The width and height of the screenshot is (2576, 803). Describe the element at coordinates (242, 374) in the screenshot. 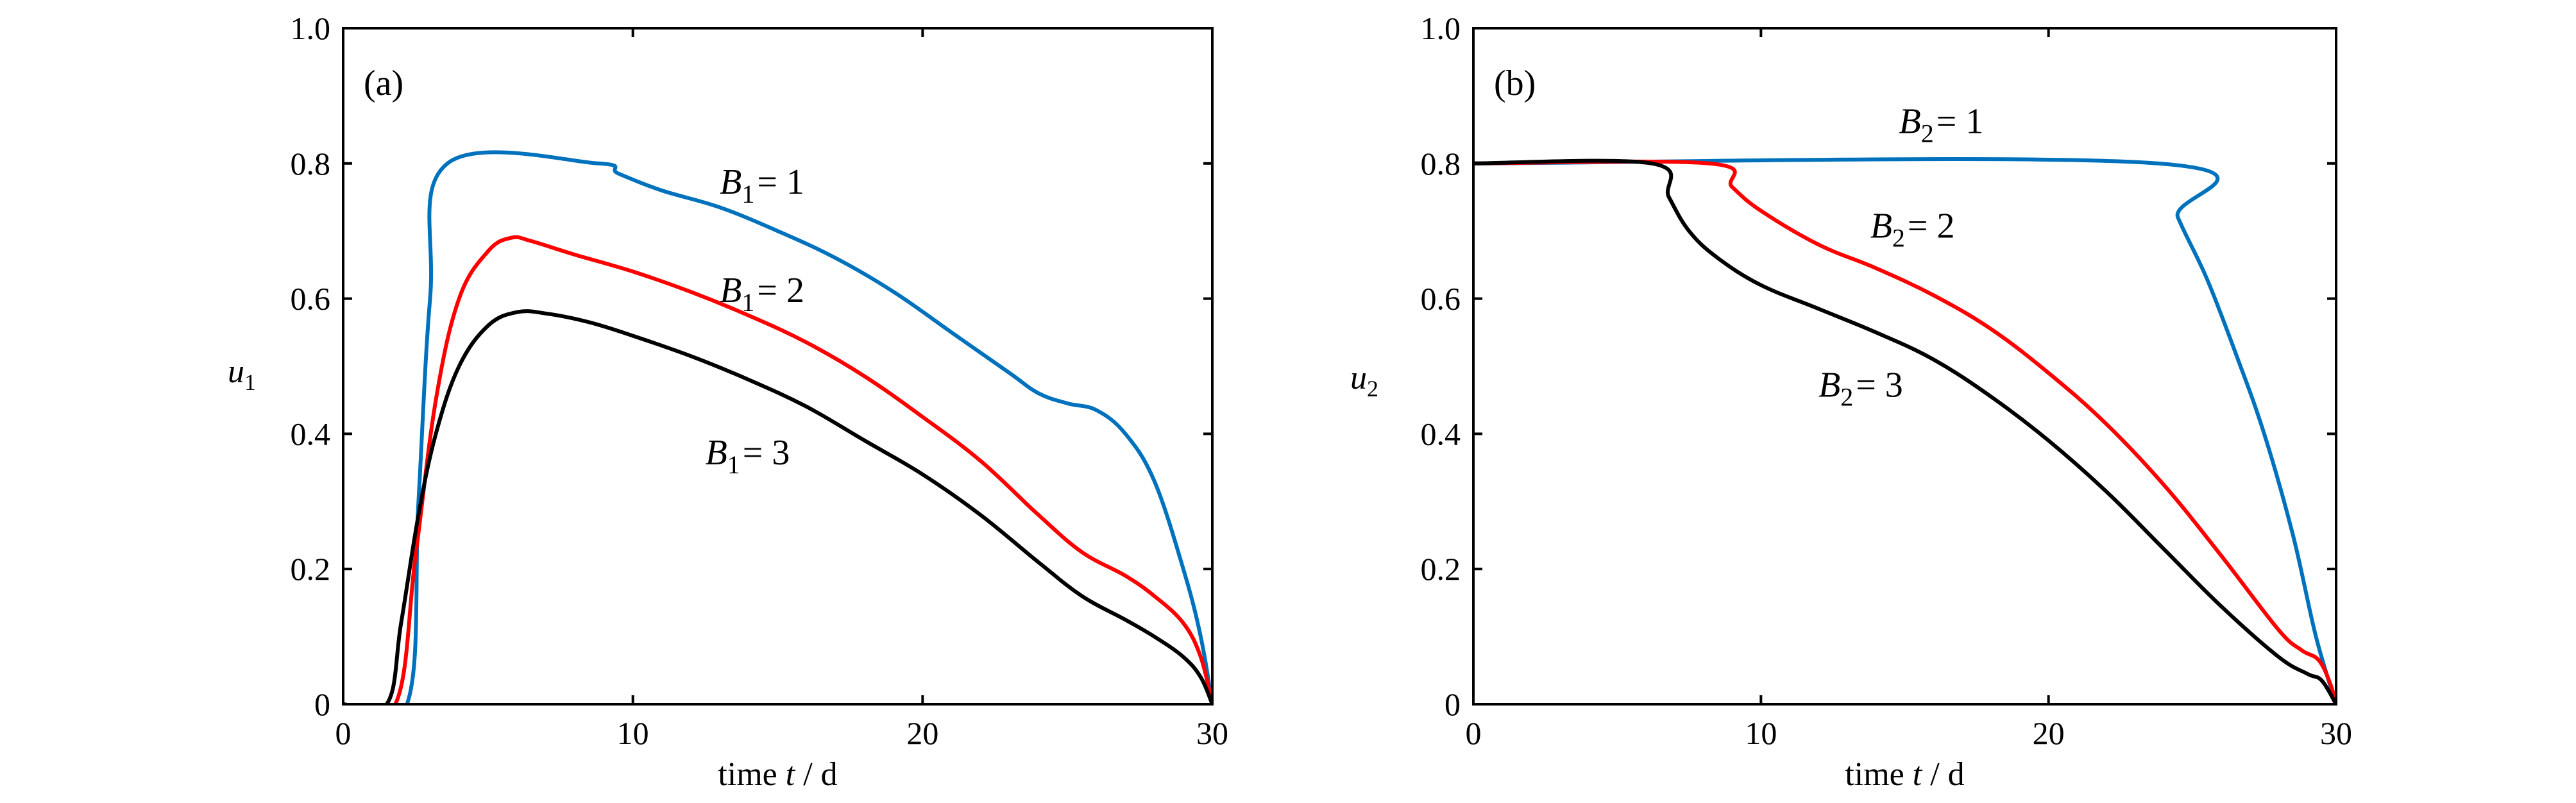

I see `y-axis-label: u1` at that location.